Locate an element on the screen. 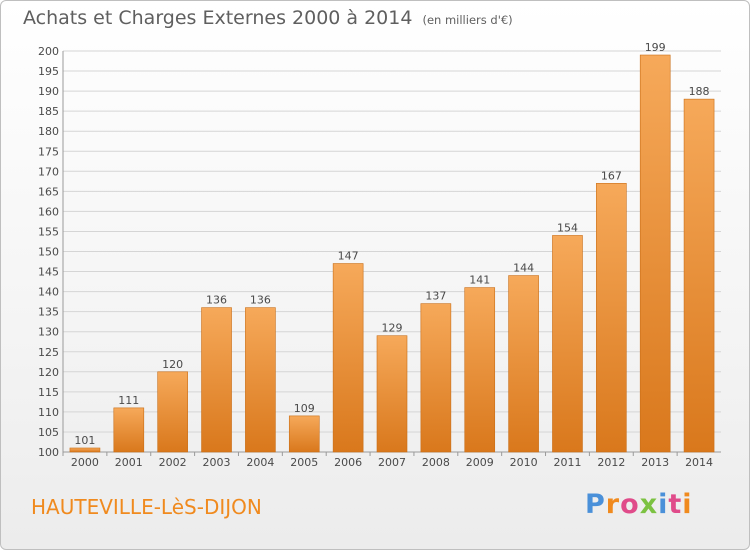  x-tick-label-2013: 2013 is located at coordinates (655, 462).